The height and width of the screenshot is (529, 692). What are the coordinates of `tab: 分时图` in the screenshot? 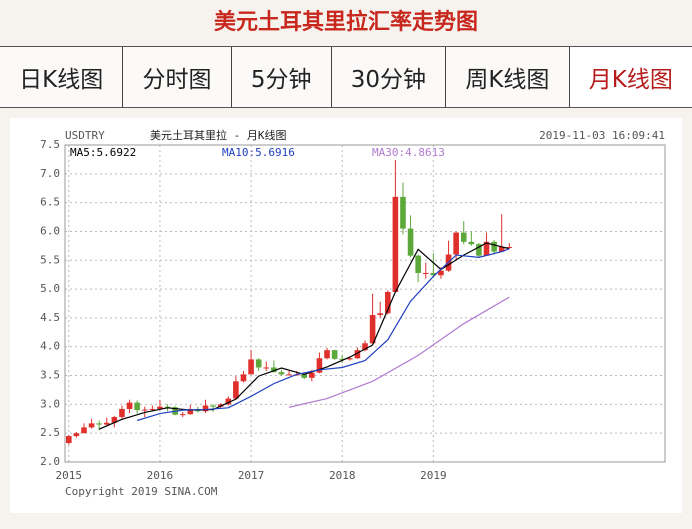 It's located at (177, 77).